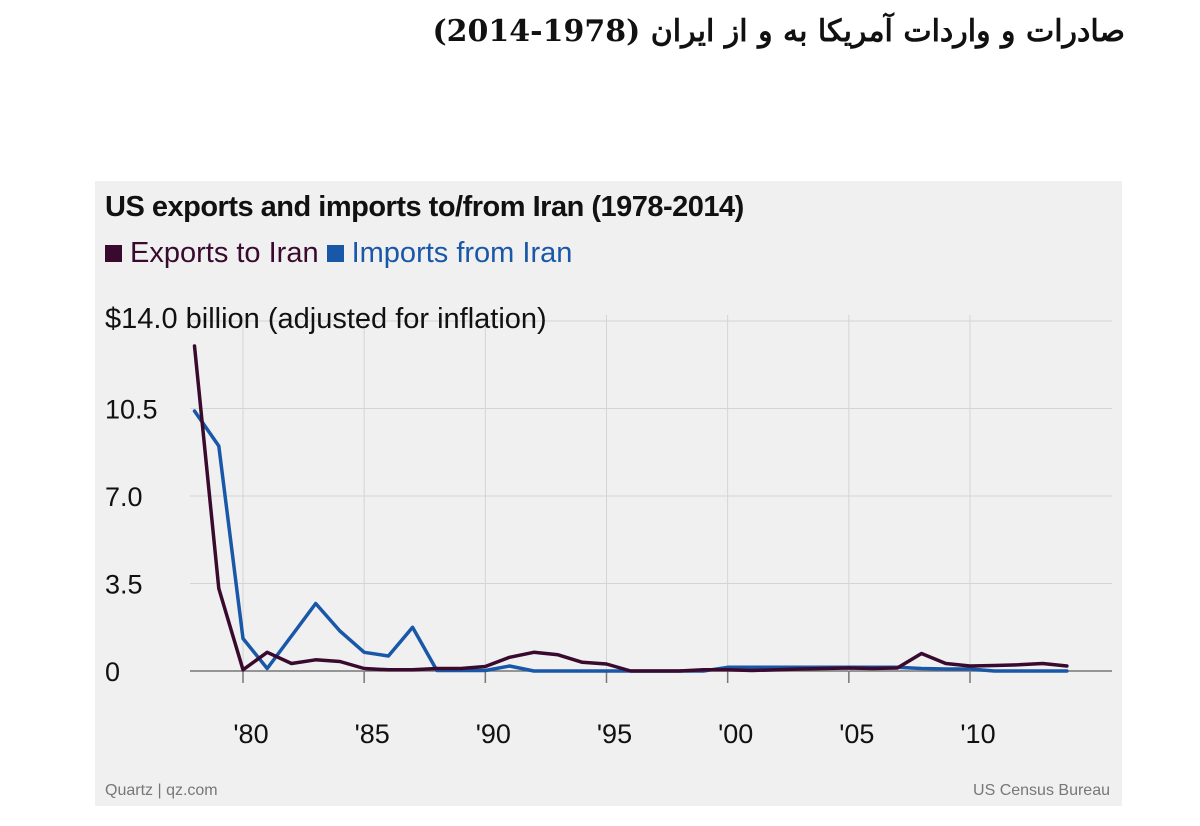  Describe the element at coordinates (124, 585) in the screenshot. I see `y-tick-label: 3.5` at that location.